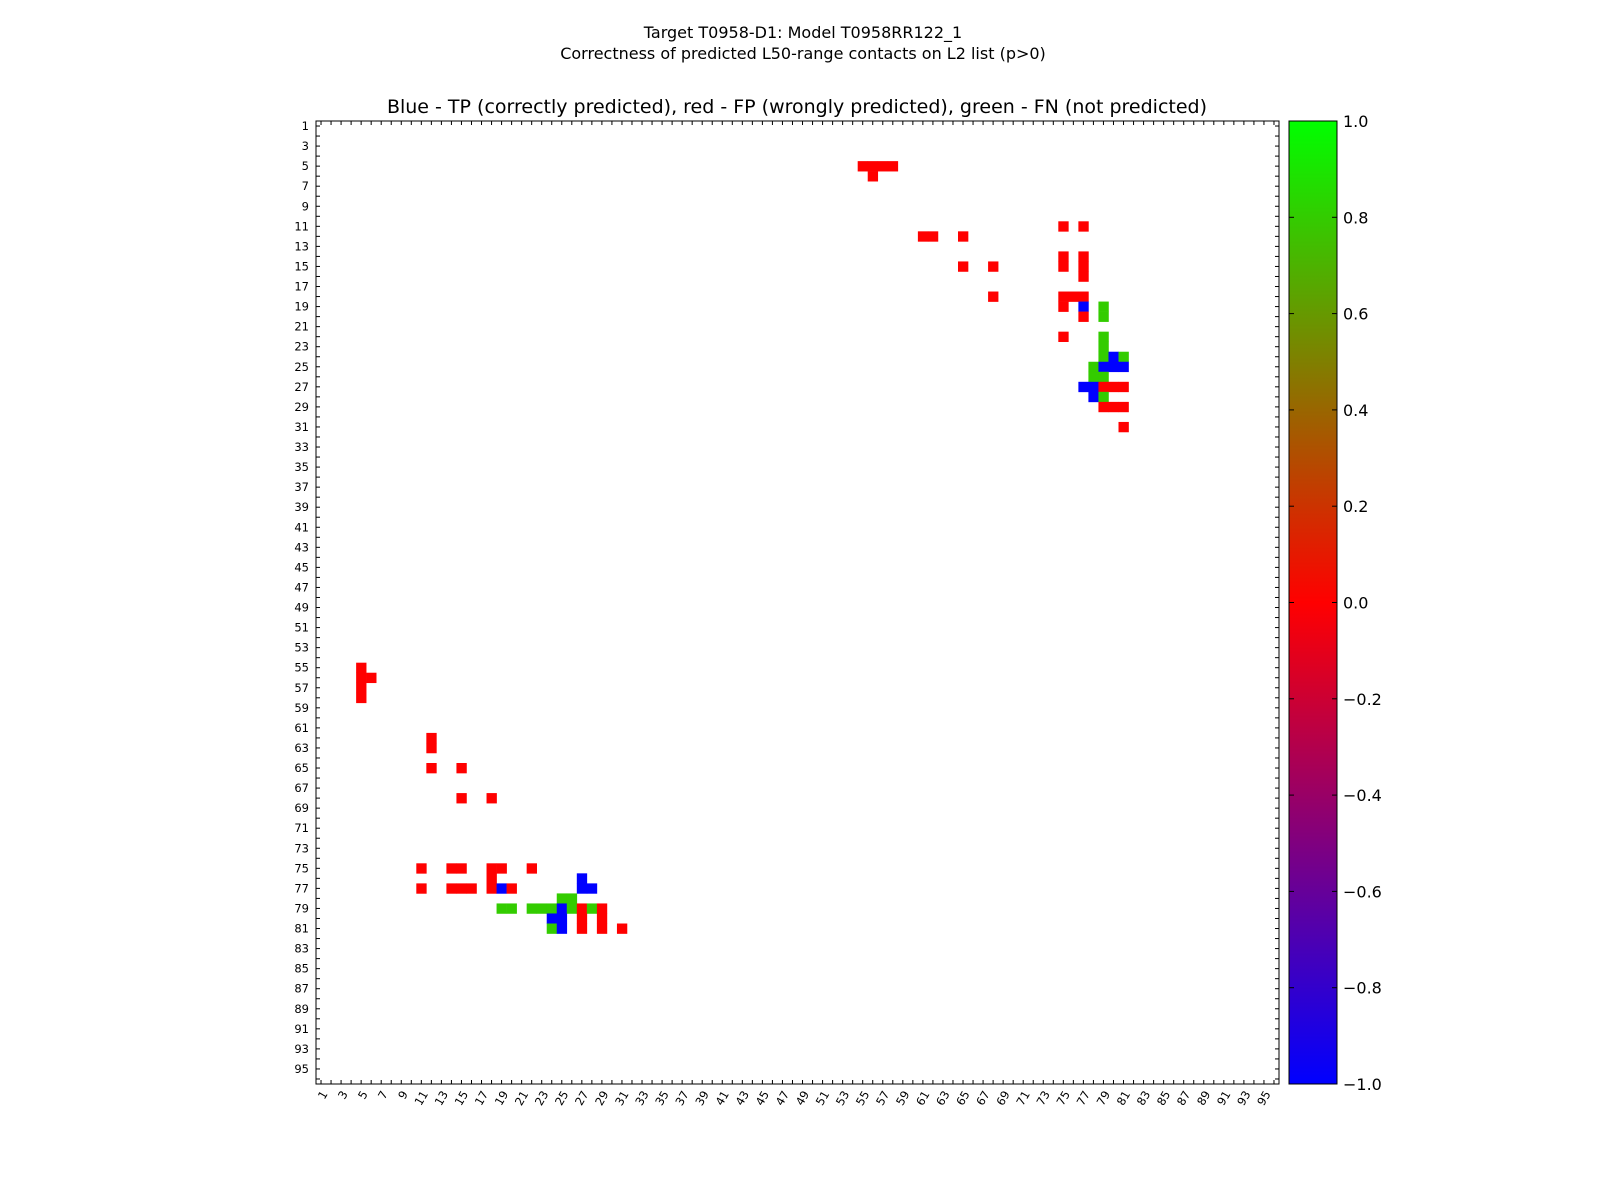 This screenshot has height=1200, width=1600. I want to click on y-tick-label: 59, so click(301, 708).